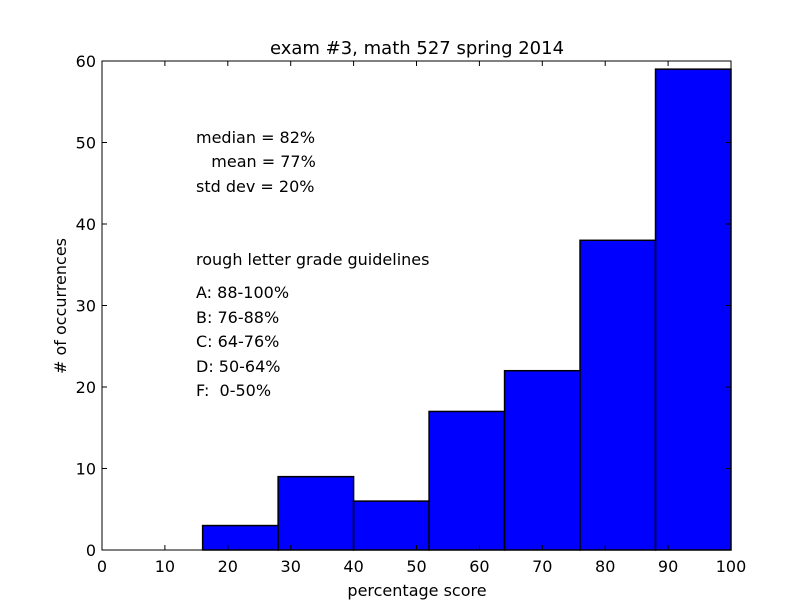 Image resolution: width=812 pixels, height=612 pixels. I want to click on stat-median: median = 82%, so click(255, 137).